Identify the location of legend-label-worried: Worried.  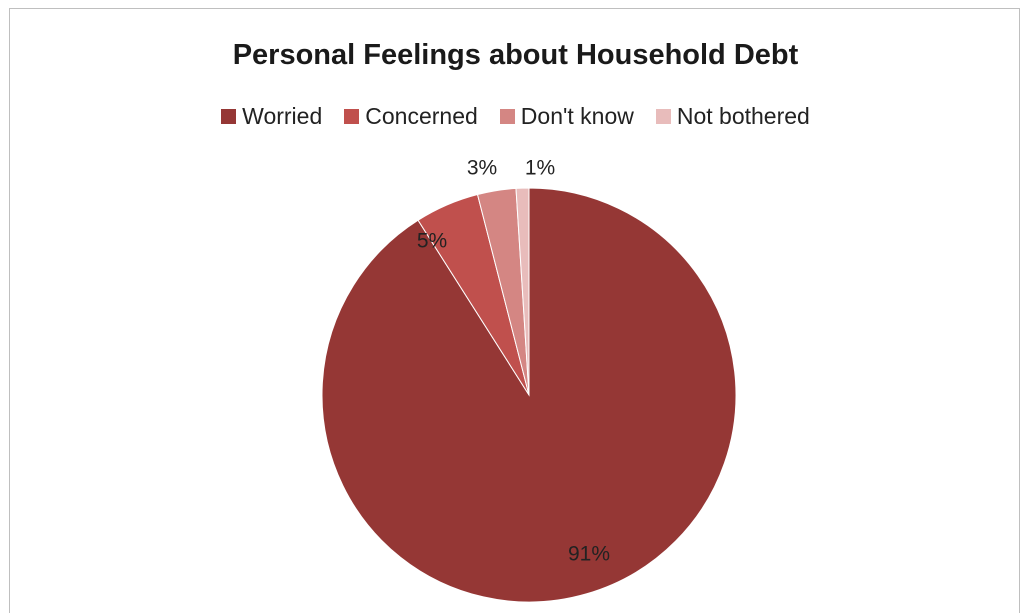
(282, 116).